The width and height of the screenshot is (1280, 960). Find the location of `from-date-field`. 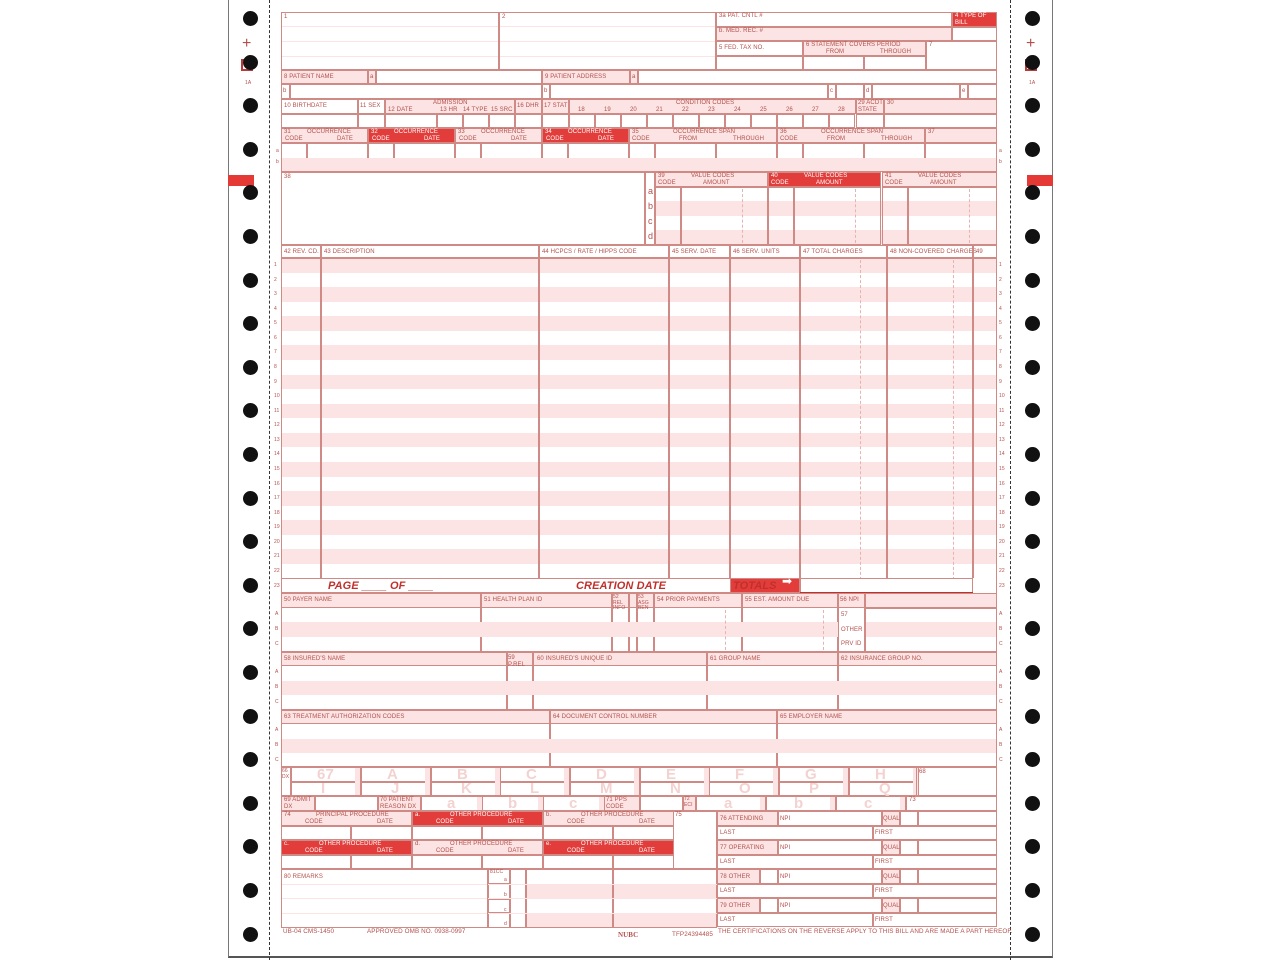

from-date-field is located at coordinates (833, 63).